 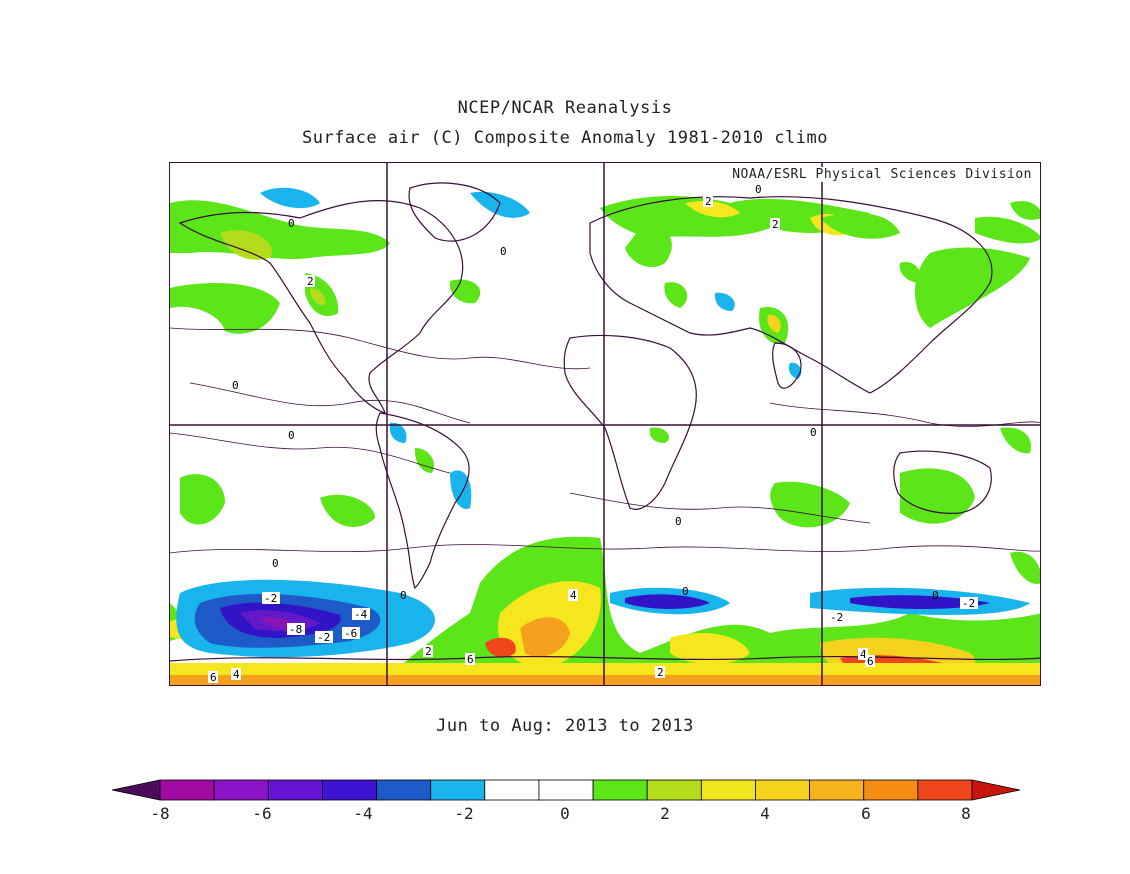 I want to click on colorbar-tick-label: -6, so click(x=262, y=813).